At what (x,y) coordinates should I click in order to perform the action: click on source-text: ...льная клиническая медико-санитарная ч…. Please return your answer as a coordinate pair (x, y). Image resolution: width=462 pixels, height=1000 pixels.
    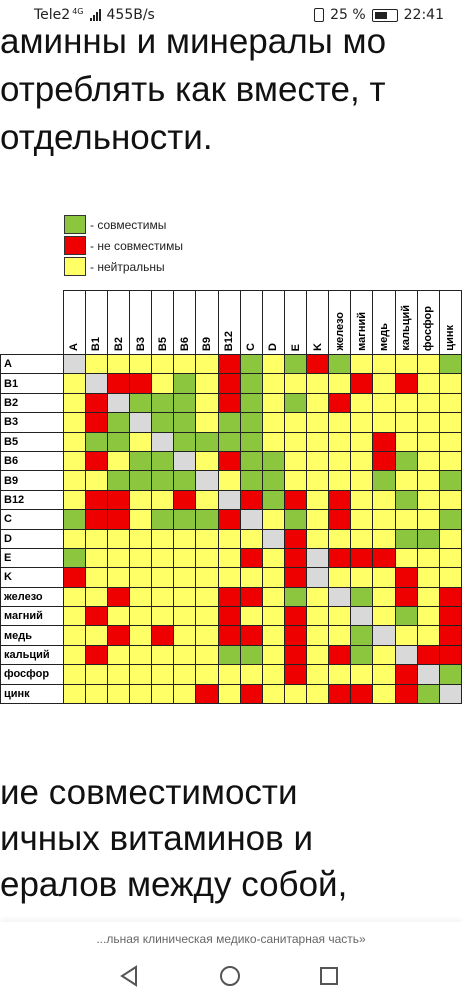
    Looking at the image, I should click on (231, 939).